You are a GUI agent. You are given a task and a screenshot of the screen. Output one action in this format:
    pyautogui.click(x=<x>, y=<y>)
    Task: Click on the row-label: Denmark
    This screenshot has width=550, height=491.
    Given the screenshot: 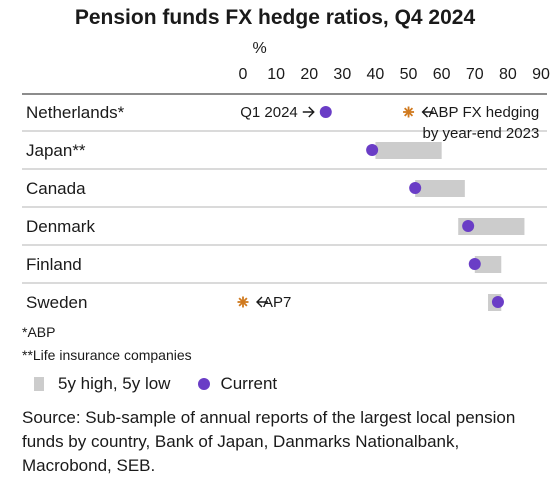 What is the action you would take?
    pyautogui.click(x=60, y=226)
    